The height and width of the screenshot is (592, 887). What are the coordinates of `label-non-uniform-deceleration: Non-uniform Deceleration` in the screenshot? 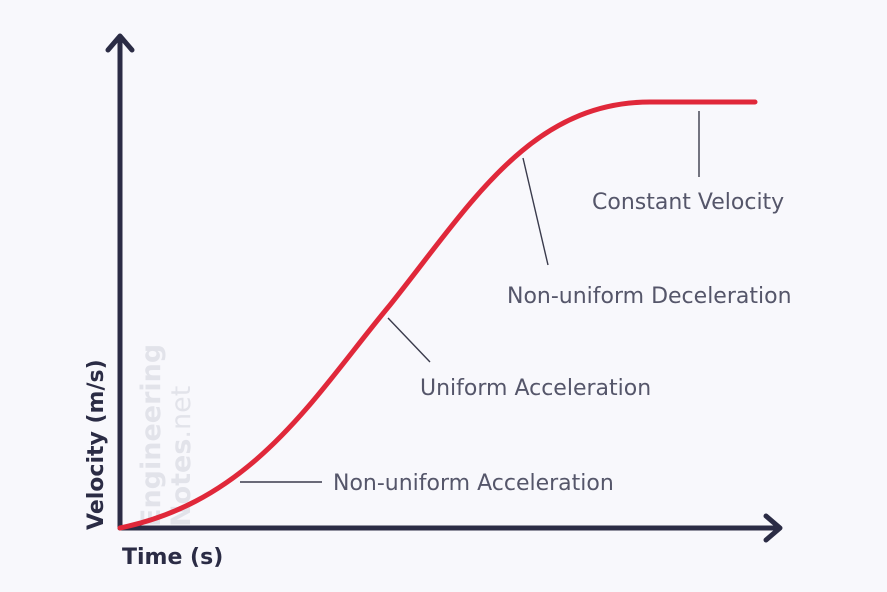 It's located at (649, 296).